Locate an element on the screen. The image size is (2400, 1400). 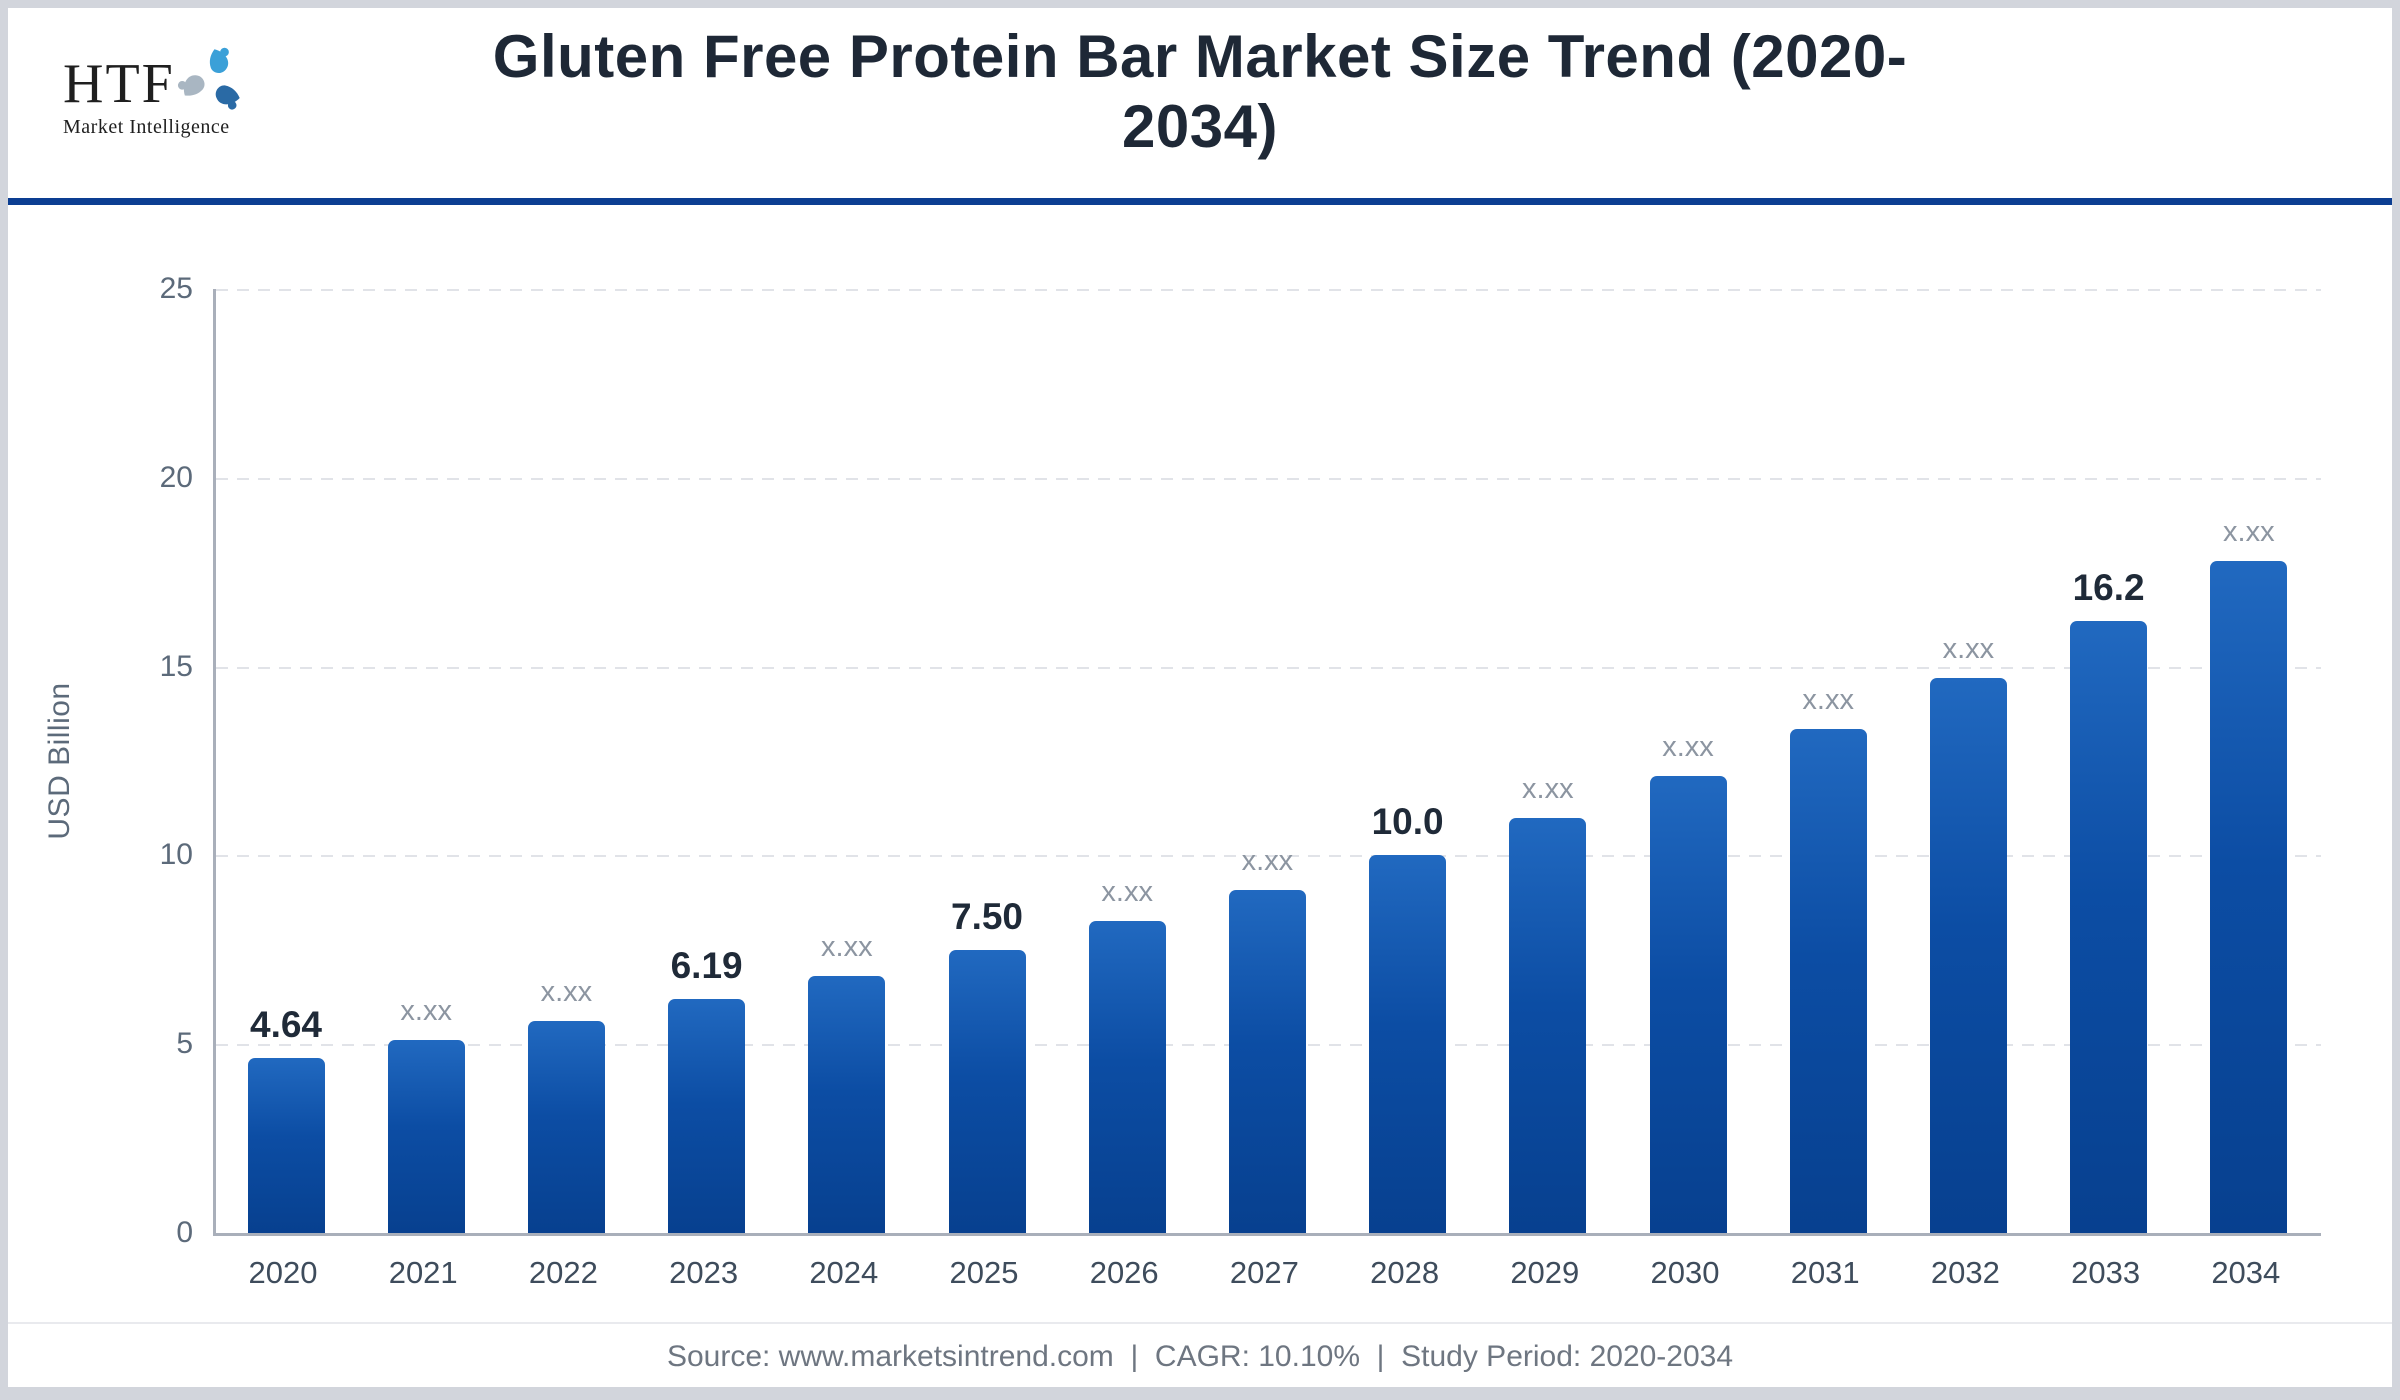
htf-logo: HTF Market Inte is located at coordinates (183, 90).